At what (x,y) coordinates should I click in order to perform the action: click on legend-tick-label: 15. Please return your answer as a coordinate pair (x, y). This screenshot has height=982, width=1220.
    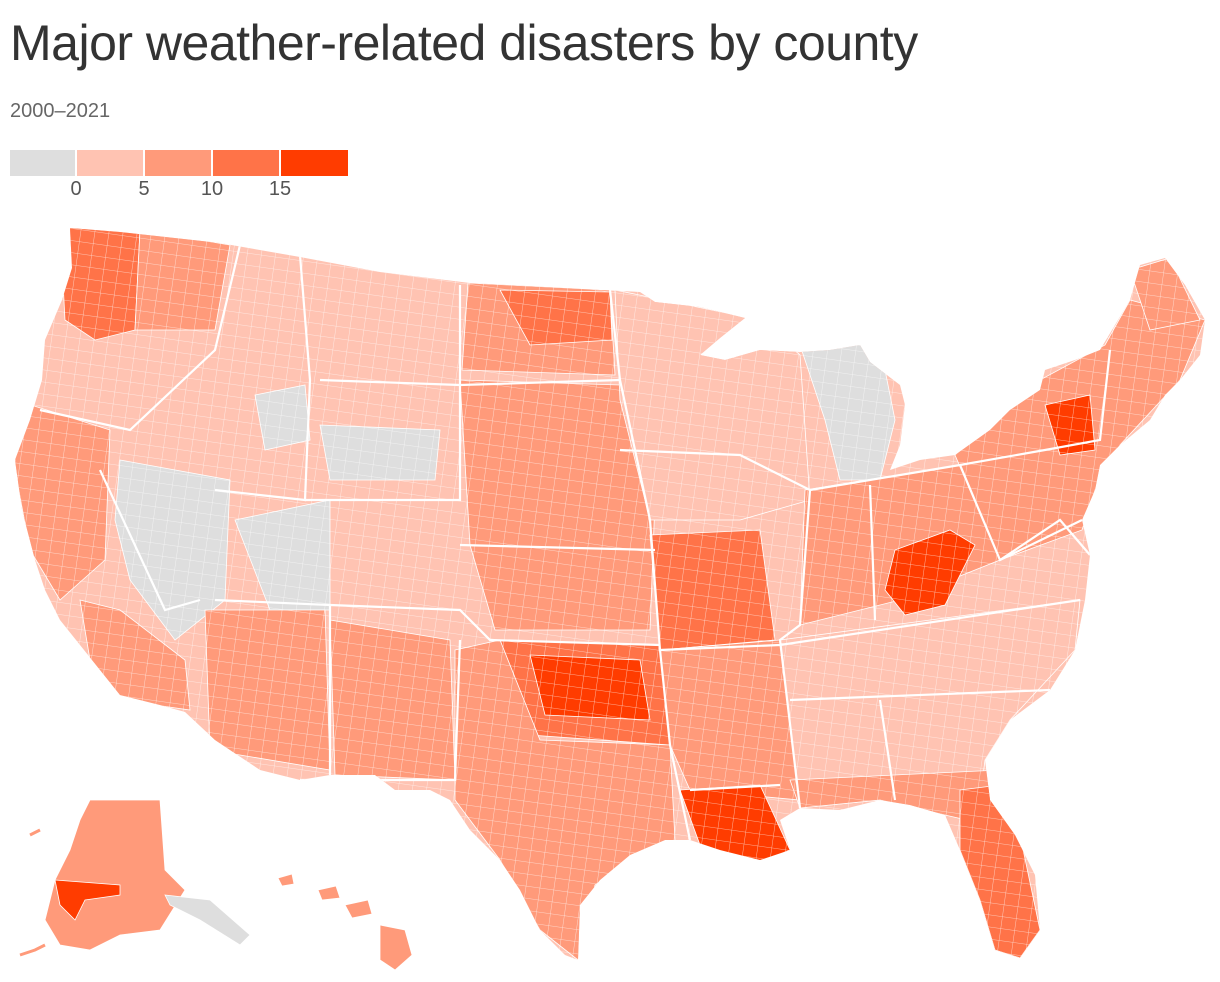
    Looking at the image, I should click on (280, 189).